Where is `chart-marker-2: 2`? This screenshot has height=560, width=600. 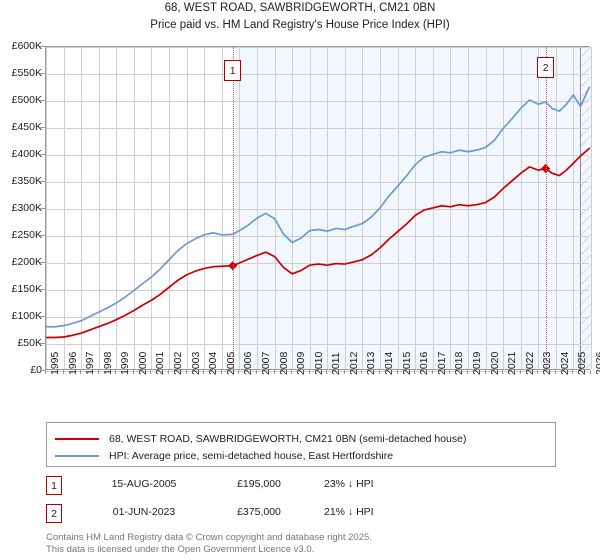 chart-marker-2: 2 is located at coordinates (546, 67).